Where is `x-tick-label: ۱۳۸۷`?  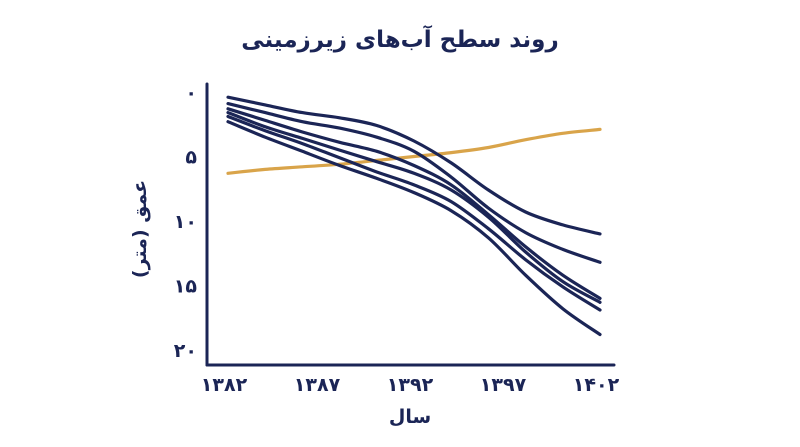 x-tick-label: ۱۳۸۷ is located at coordinates (317, 385).